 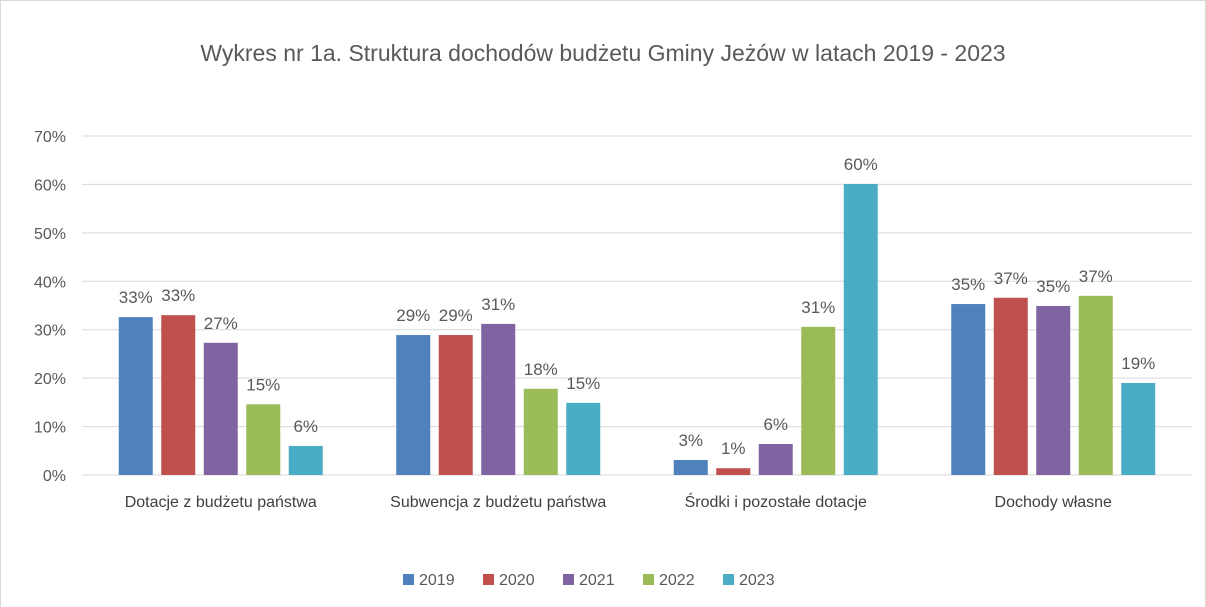 I want to click on data-label: 18%, so click(x=541, y=369).